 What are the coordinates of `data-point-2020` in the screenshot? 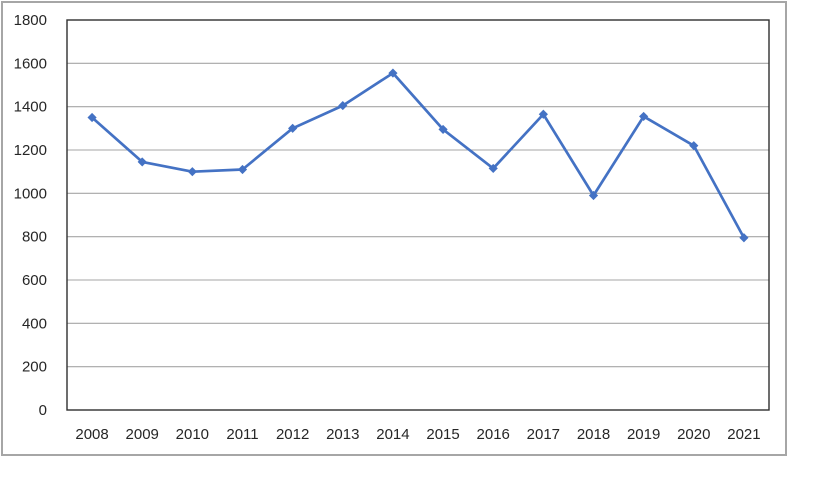 It's located at (694, 146).